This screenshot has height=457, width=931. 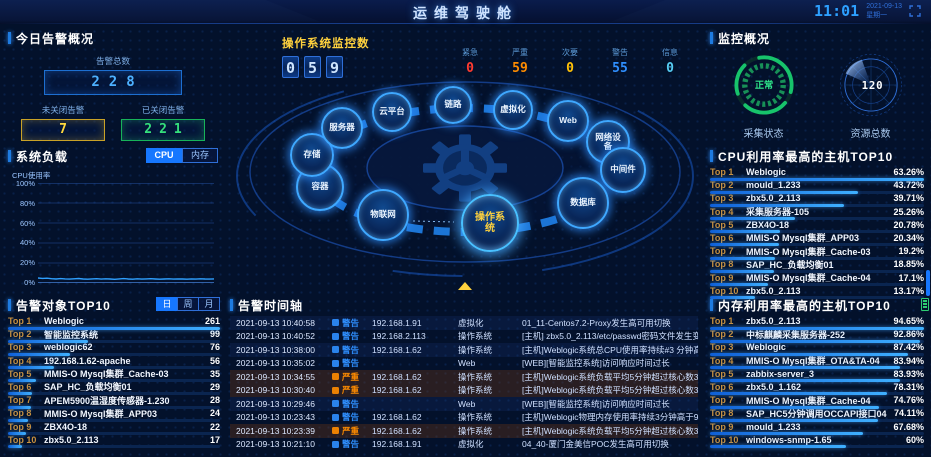 What do you see at coordinates (722, 386) in the screenshot?
I see `rank-label: Top 6` at bounding box center [722, 386].